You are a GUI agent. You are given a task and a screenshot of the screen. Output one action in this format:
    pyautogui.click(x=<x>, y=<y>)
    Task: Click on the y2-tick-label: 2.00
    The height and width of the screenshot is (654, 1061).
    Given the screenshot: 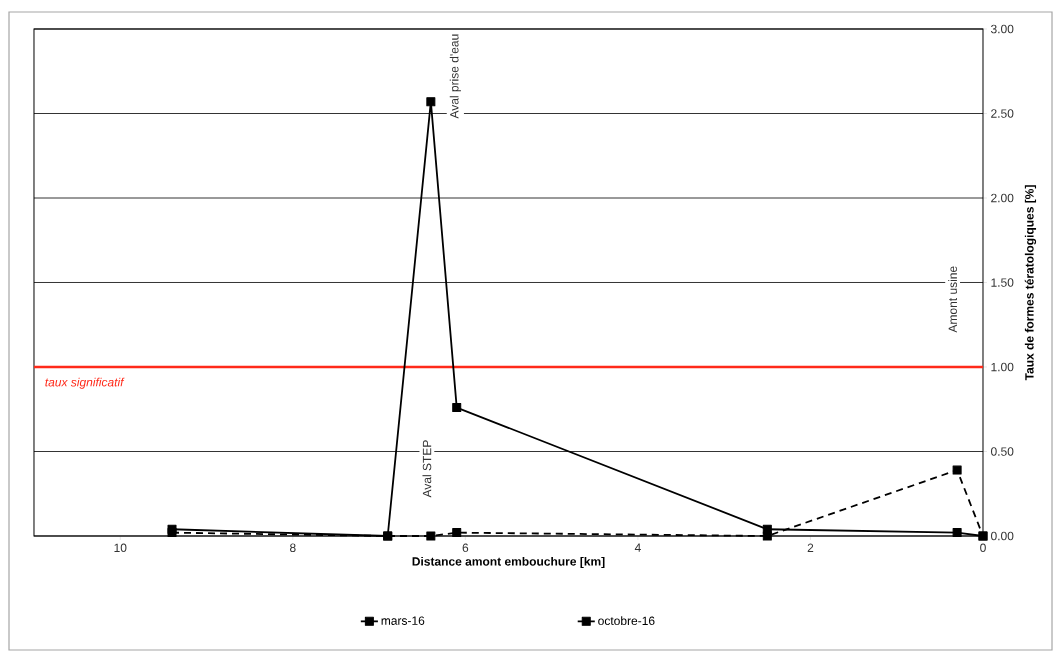 What is the action you would take?
    pyautogui.click(x=1002, y=198)
    